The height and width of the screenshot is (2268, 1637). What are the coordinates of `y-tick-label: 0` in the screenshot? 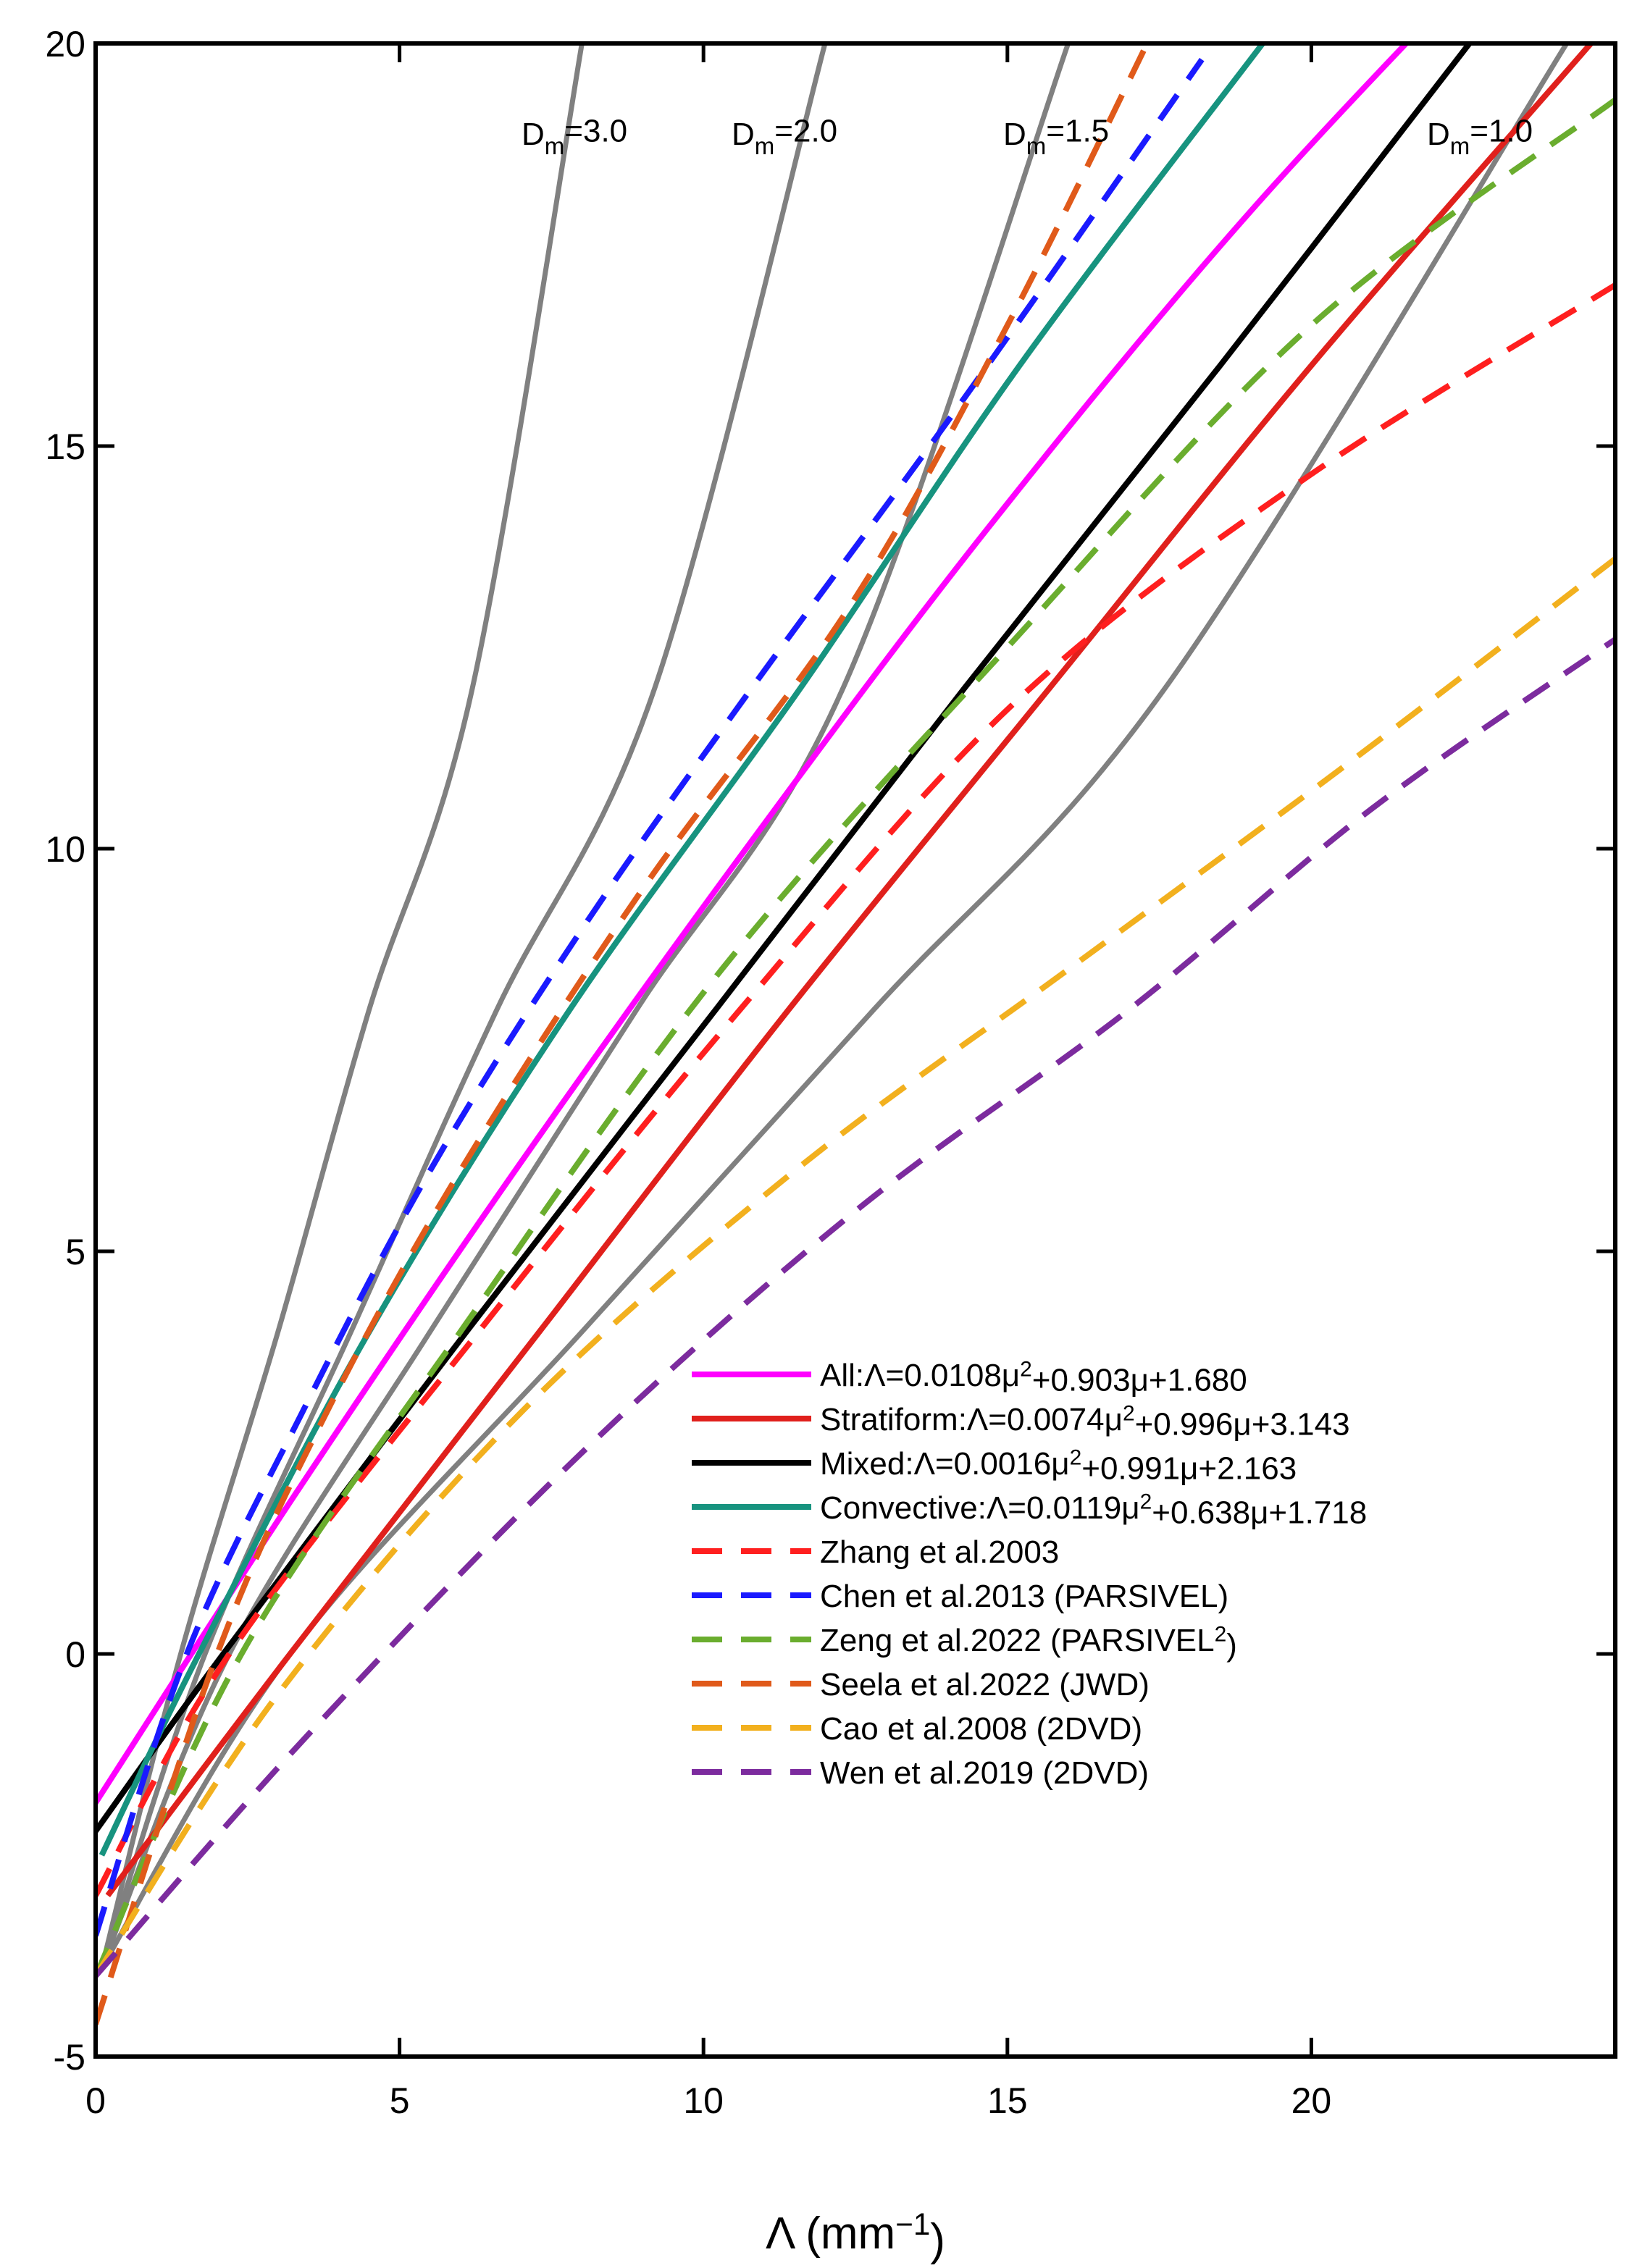 It's located at (75, 1654).